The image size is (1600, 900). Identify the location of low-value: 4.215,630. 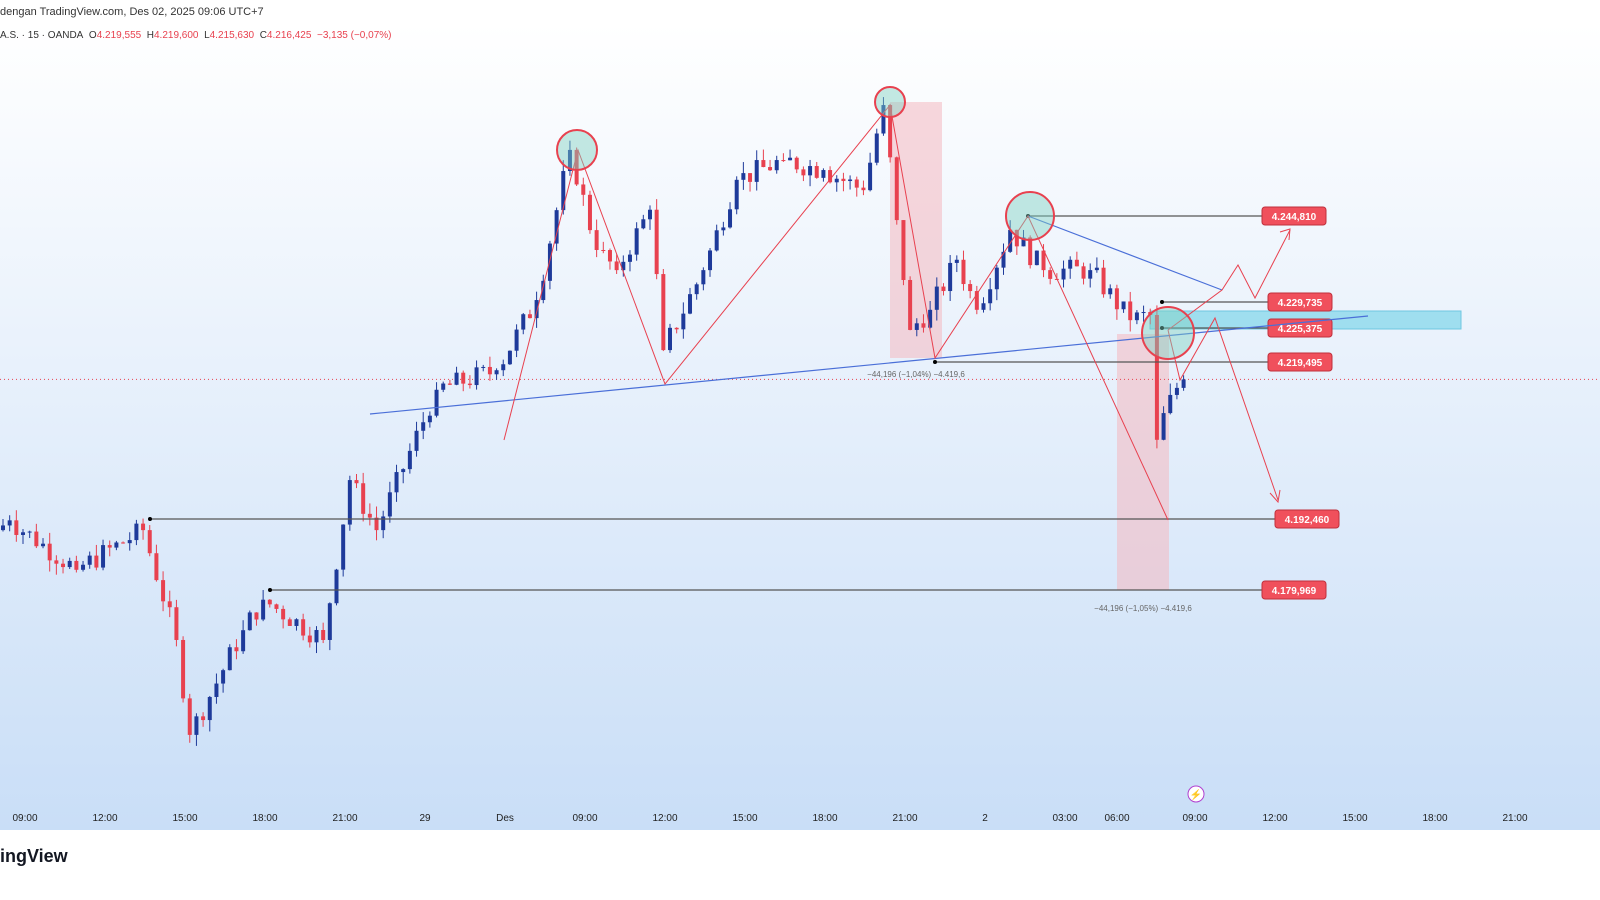
(232, 35).